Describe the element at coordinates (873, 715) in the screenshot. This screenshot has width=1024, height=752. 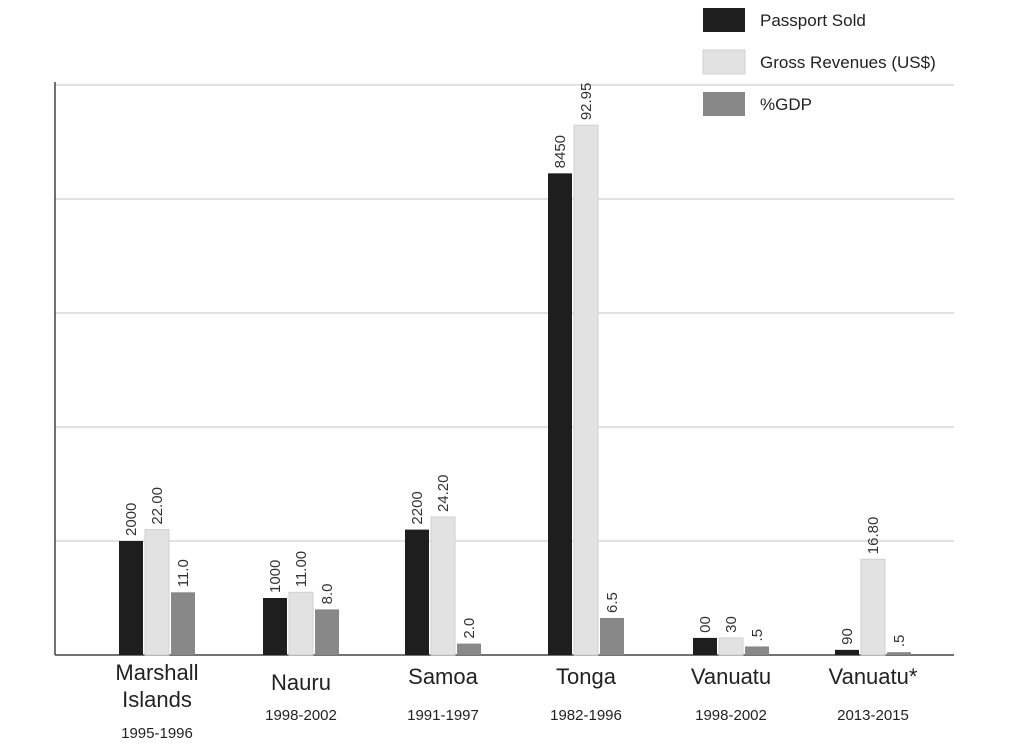
I see `category-years: 2013-2015` at that location.